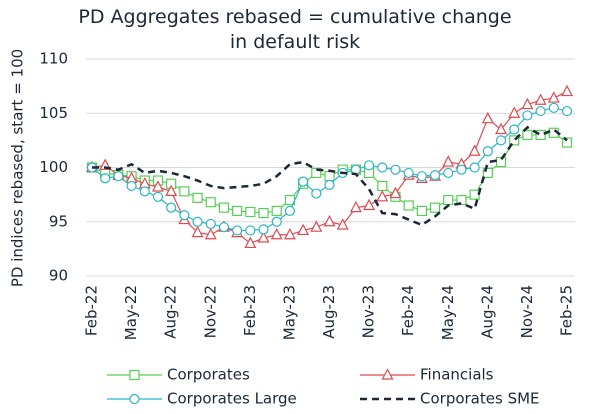  Describe the element at coordinates (58, 276) in the screenshot. I see `y-tick-label: 90` at that location.